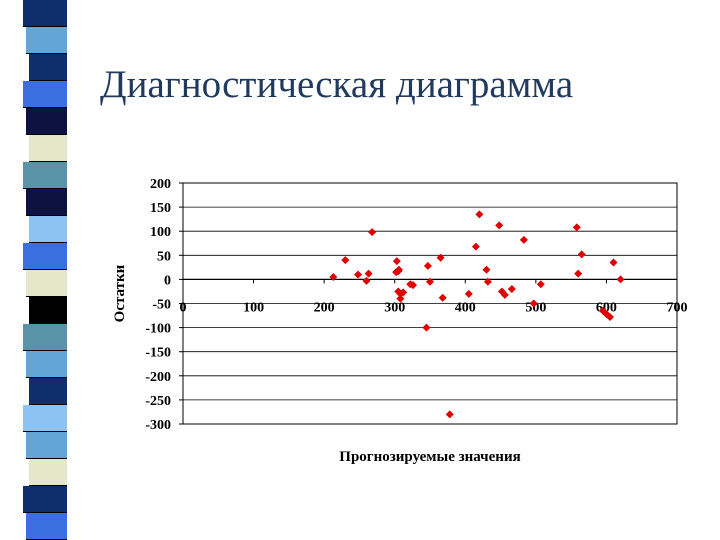  I want to click on y-tick-label: 150, so click(160, 208).